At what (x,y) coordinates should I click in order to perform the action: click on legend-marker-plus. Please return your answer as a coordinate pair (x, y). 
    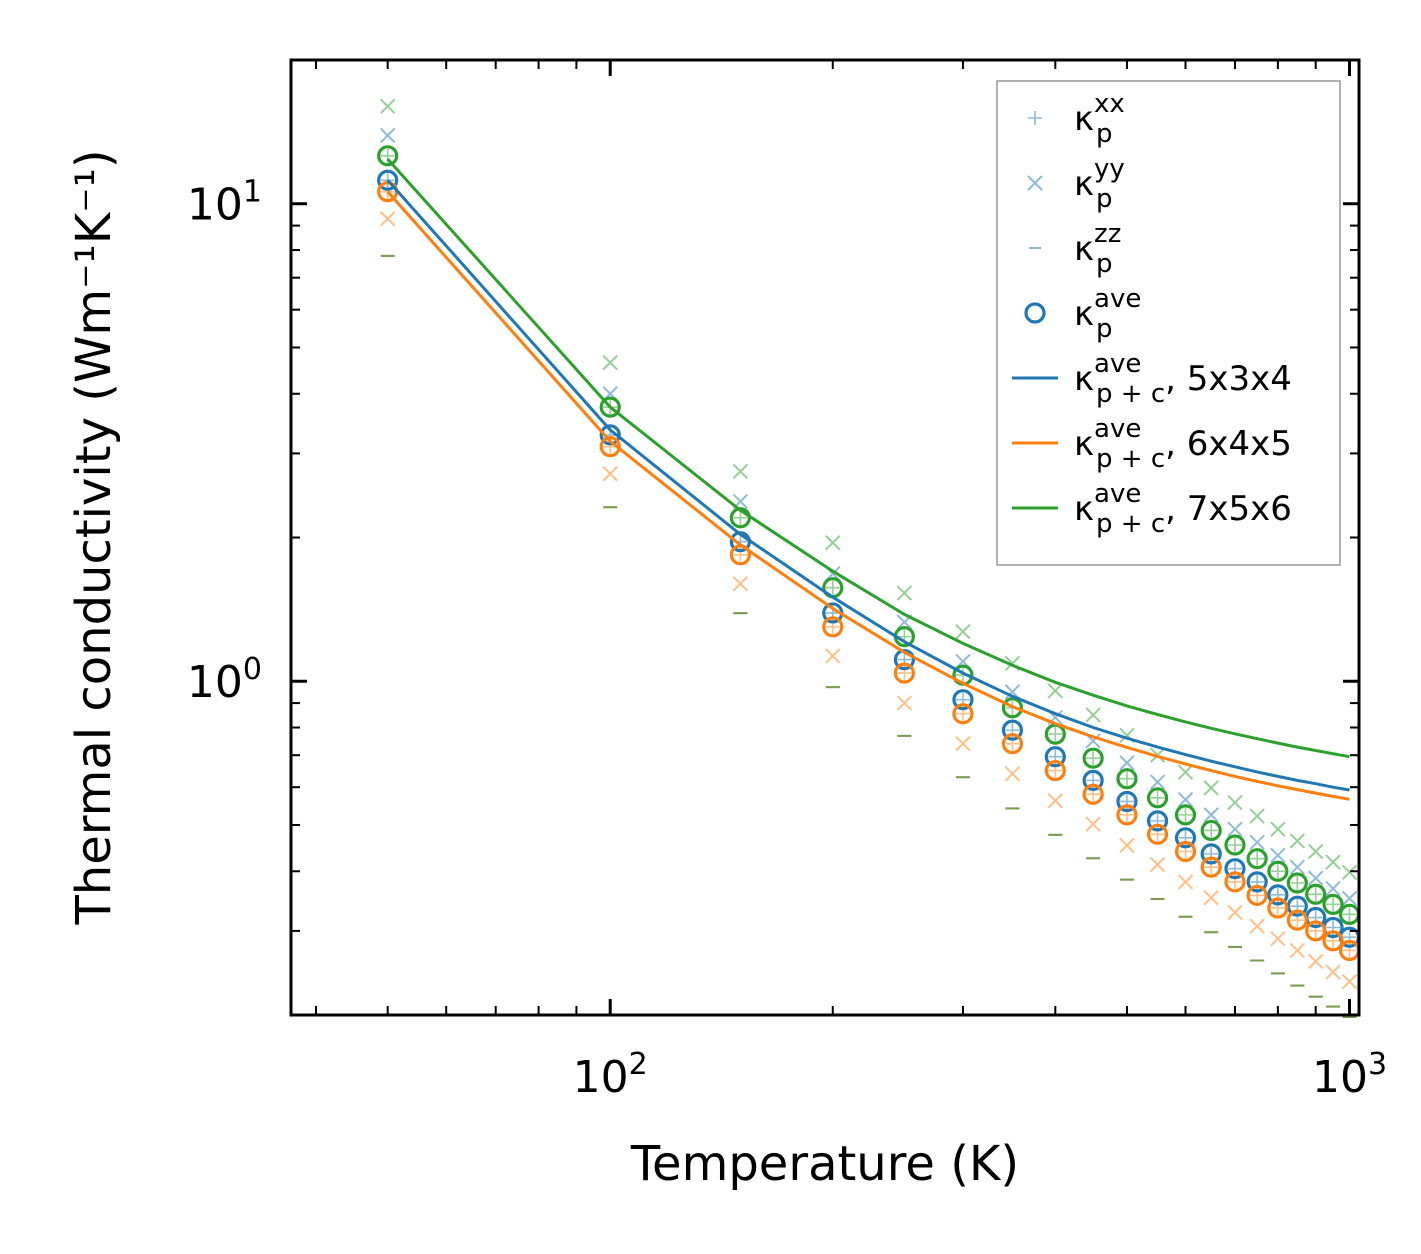
    Looking at the image, I should click on (1035, 118).